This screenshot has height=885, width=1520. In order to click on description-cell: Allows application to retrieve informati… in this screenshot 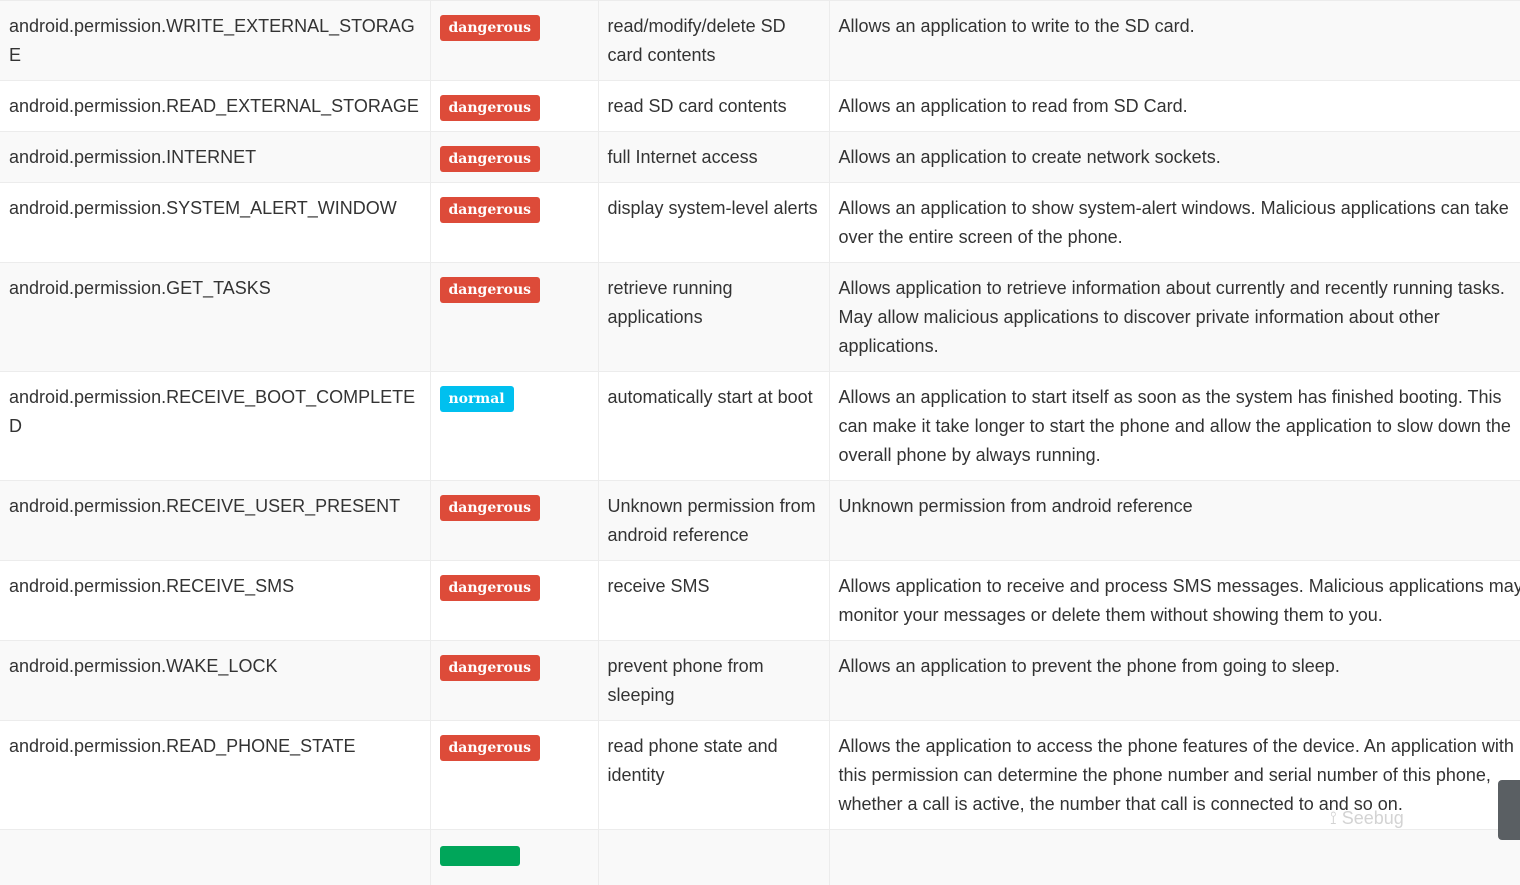, I will do `click(1174, 317)`.